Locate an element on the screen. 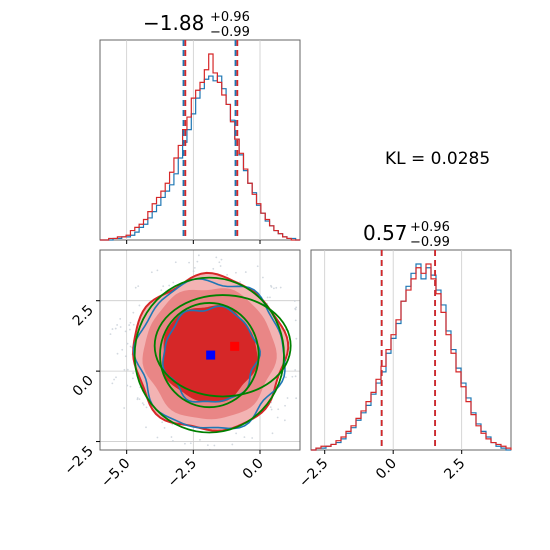  marginal-x-title-sub: −0.99 is located at coordinates (230, 32).